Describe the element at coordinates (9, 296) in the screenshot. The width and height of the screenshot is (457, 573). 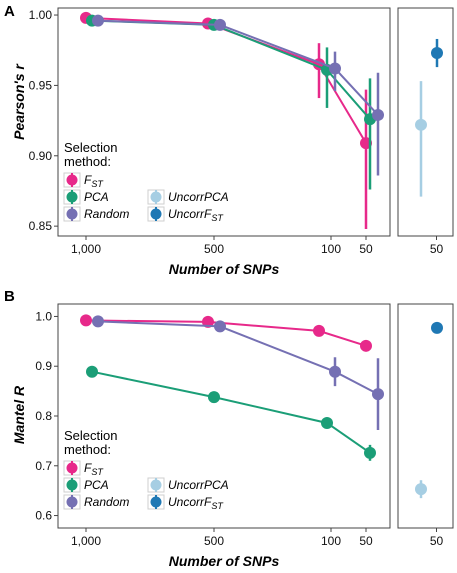
I see `panel-b-letter: B` at that location.